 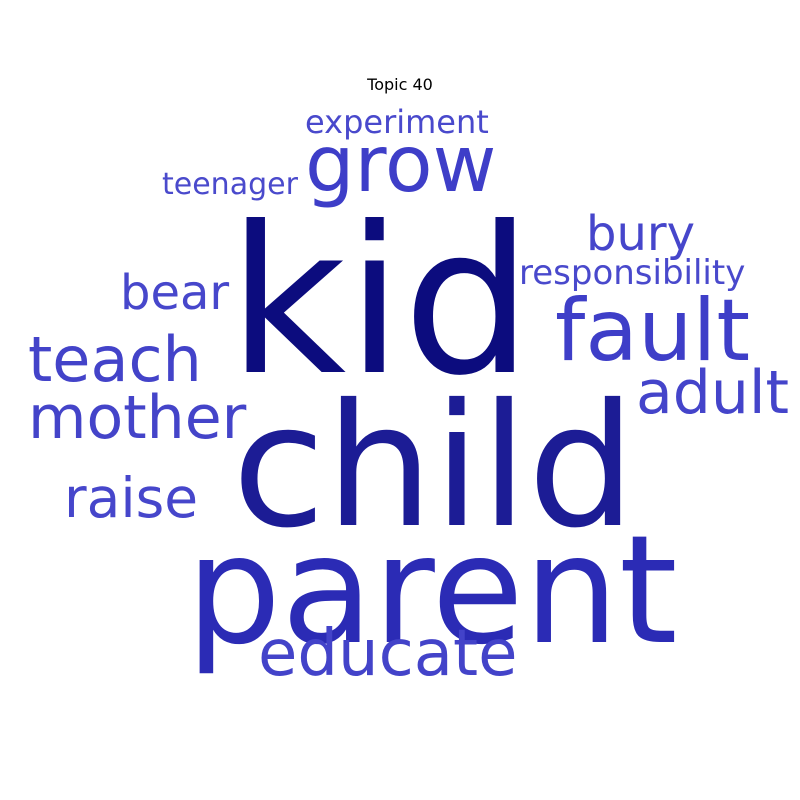 I want to click on word-bury: bury, so click(x=641, y=233).